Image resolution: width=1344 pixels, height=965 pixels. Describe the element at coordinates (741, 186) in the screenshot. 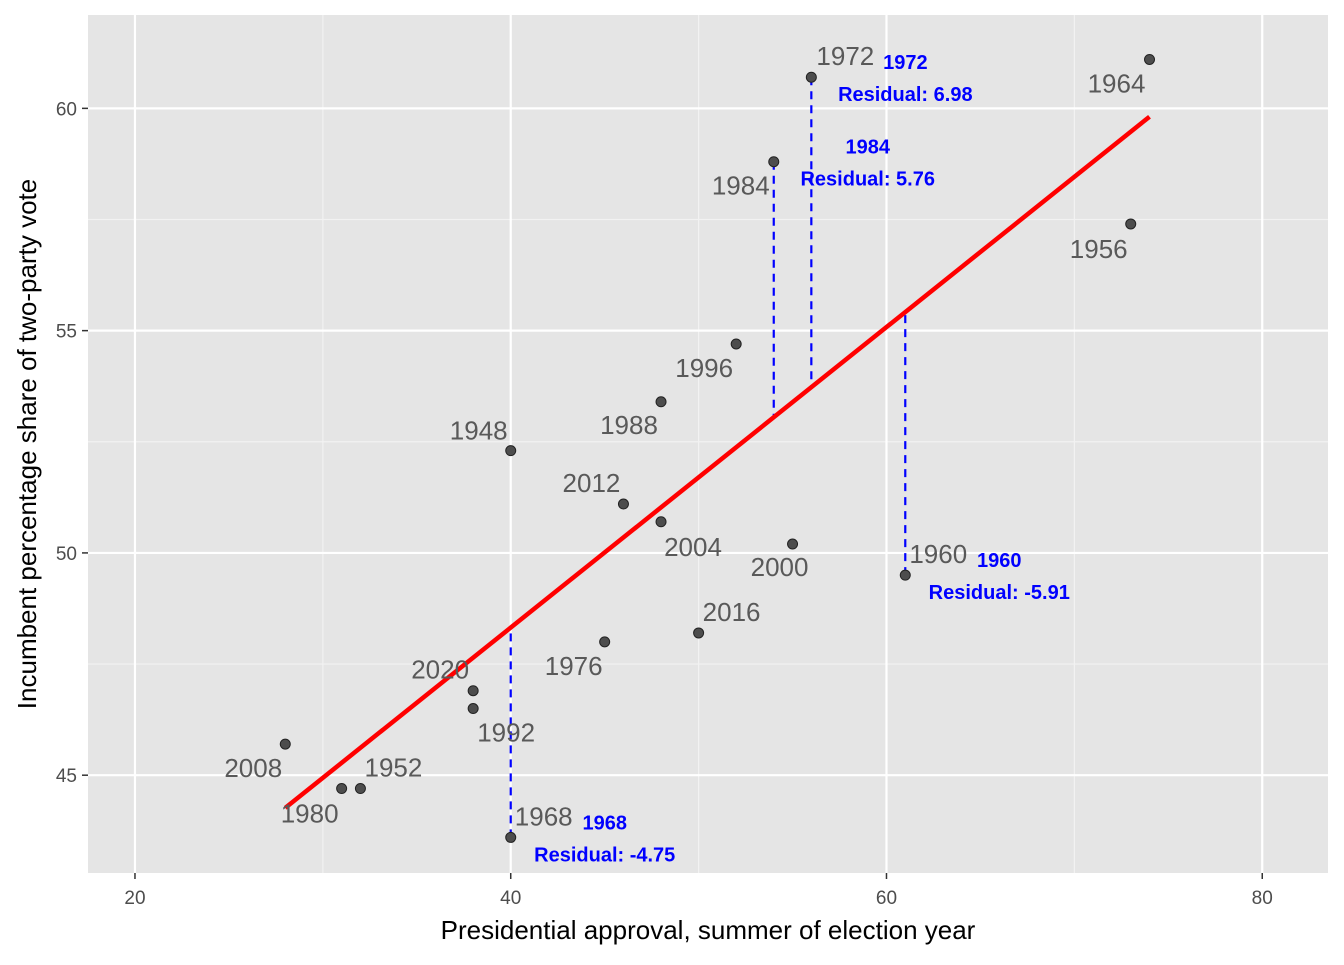

I see `point-label: 1984` at that location.